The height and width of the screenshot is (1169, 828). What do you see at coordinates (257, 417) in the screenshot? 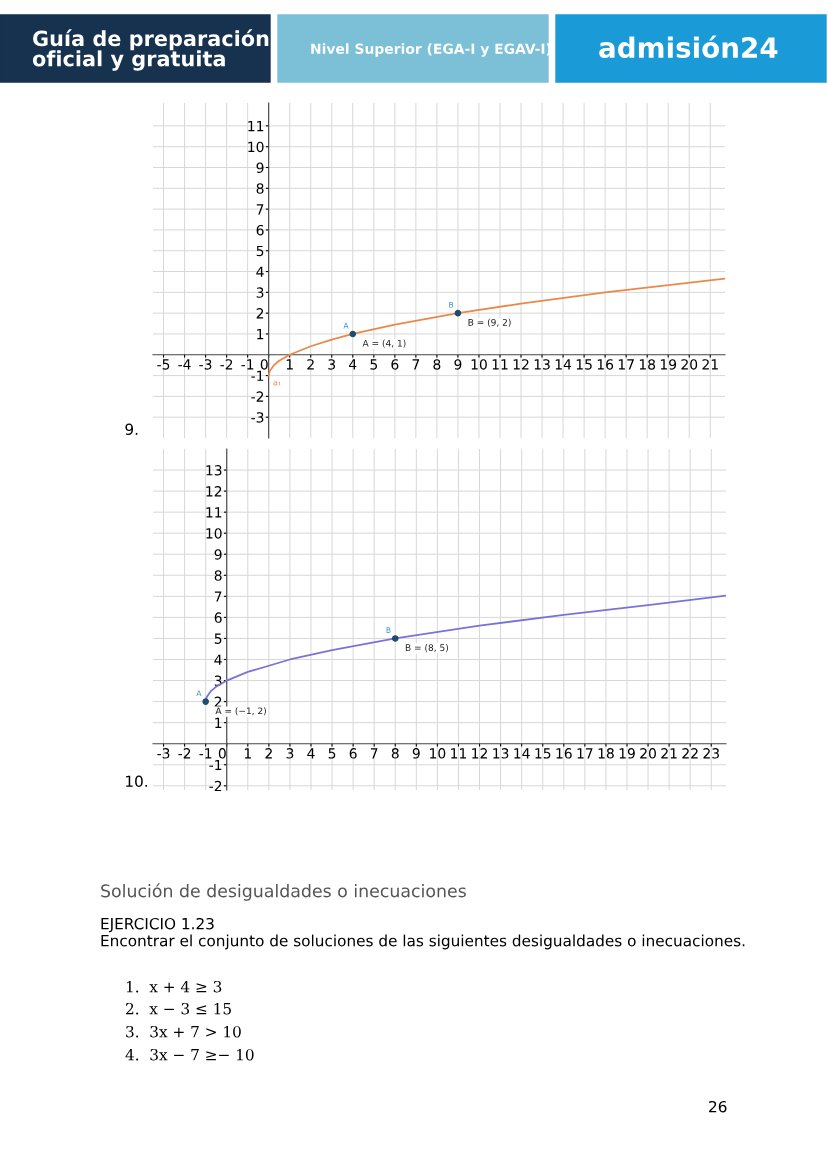
I see `y-tick-label: -3` at bounding box center [257, 417].